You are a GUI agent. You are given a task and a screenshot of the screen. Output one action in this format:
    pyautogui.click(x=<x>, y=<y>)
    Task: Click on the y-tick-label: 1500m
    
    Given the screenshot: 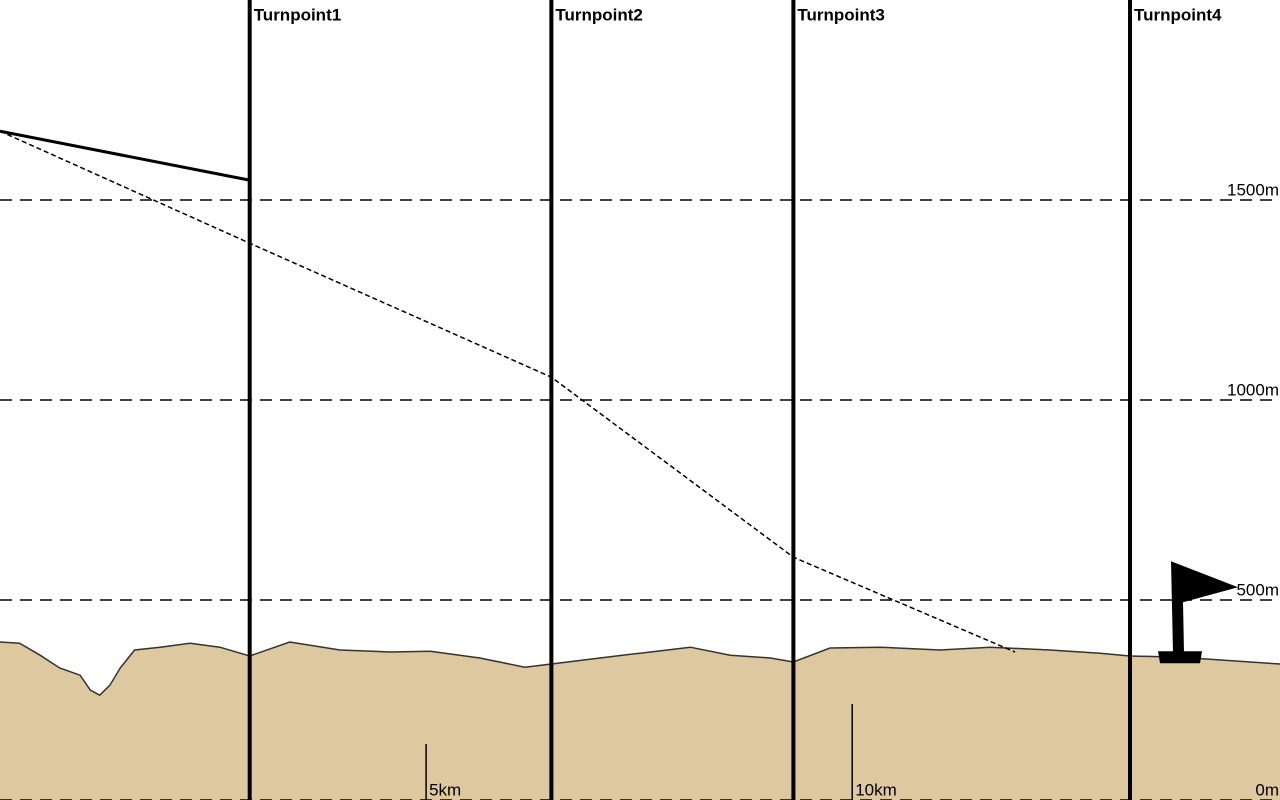 What is the action you would take?
    pyautogui.click(x=1253, y=189)
    